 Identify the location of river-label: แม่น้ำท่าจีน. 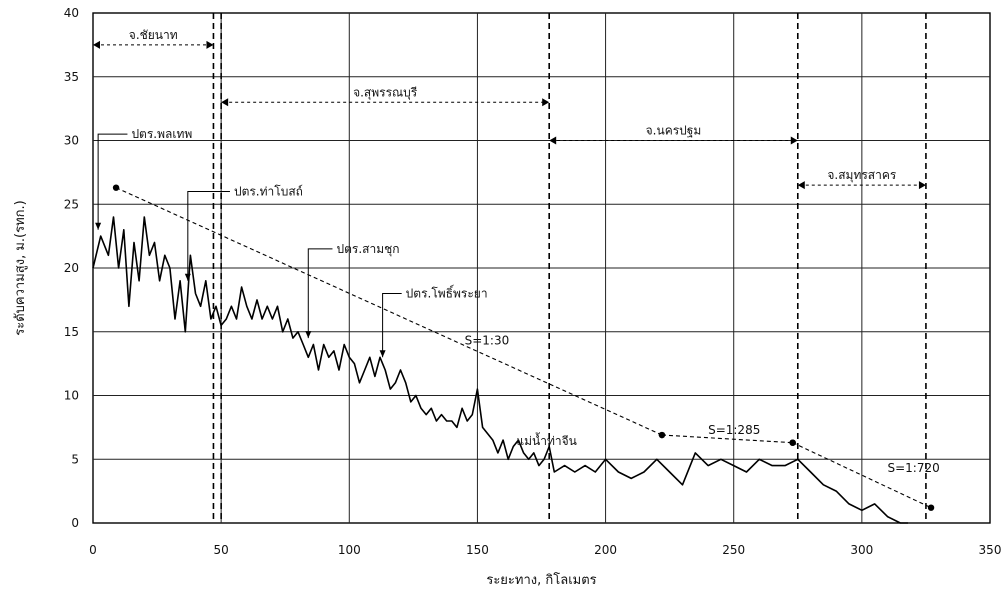
(546, 440).